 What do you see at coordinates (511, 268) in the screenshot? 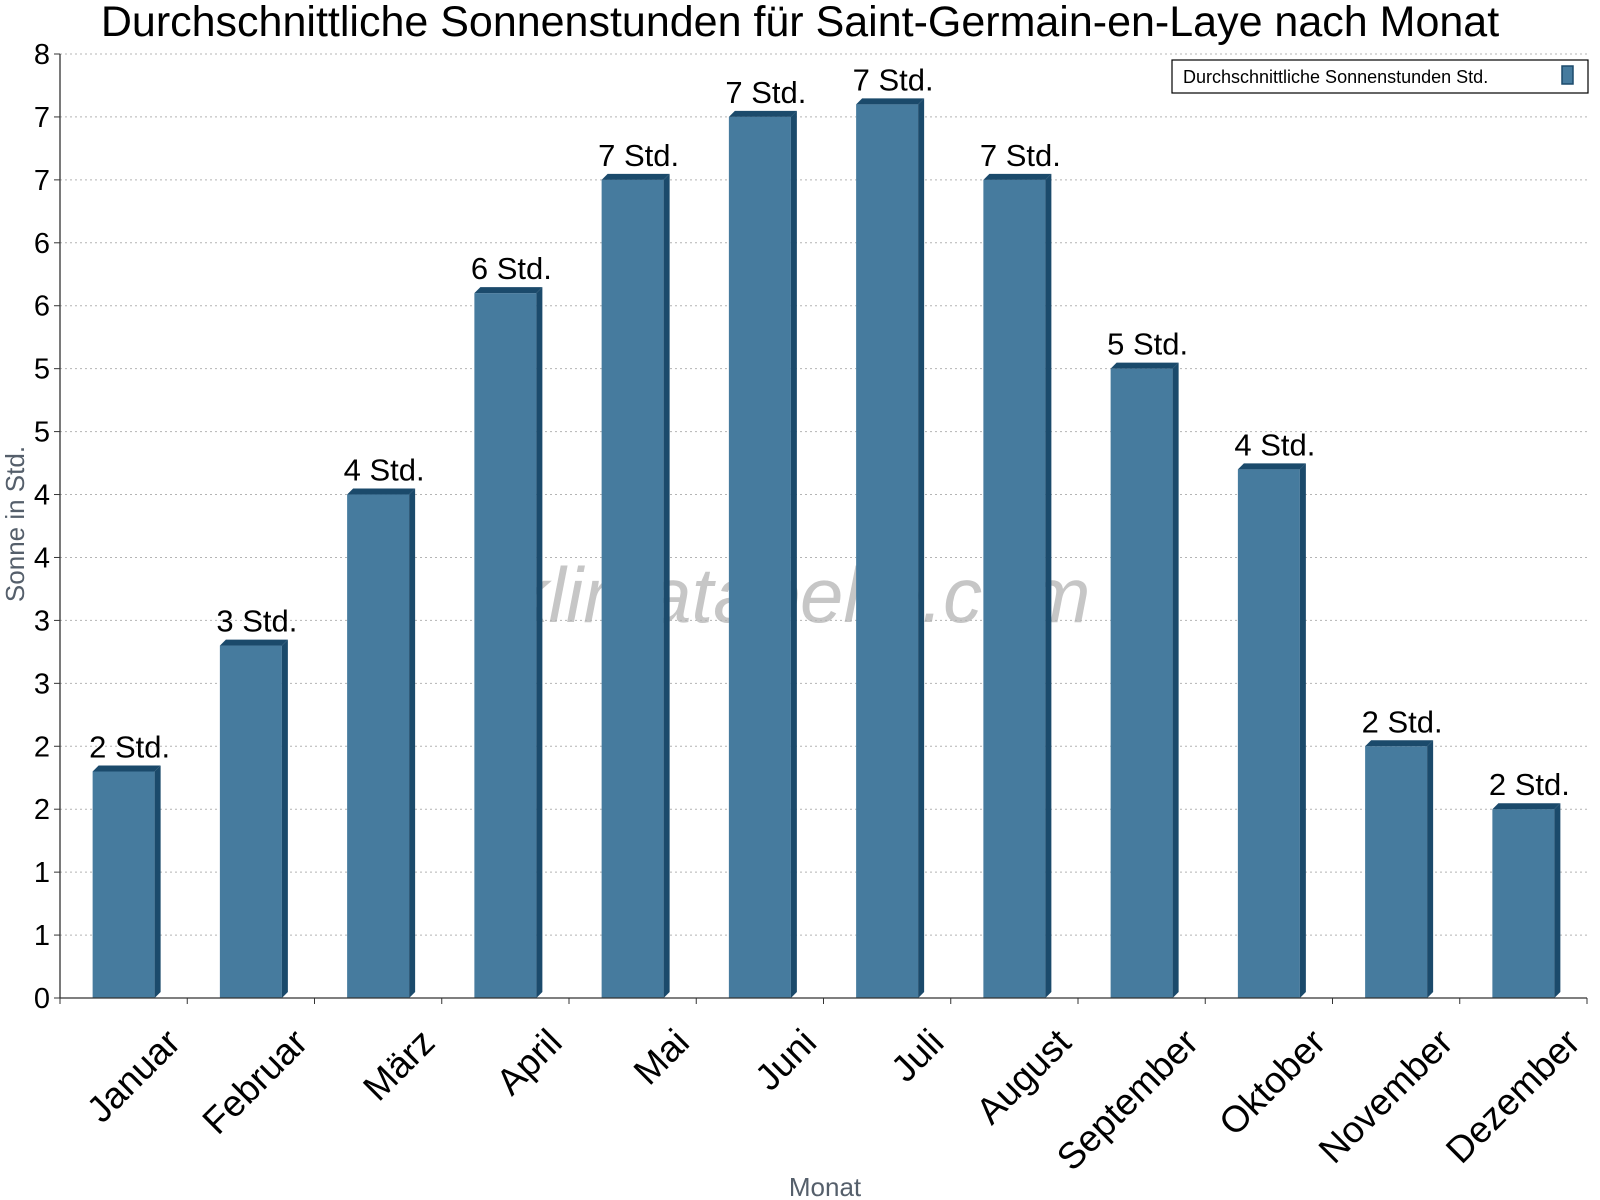
I see `data-label: 6 Std.` at bounding box center [511, 268].